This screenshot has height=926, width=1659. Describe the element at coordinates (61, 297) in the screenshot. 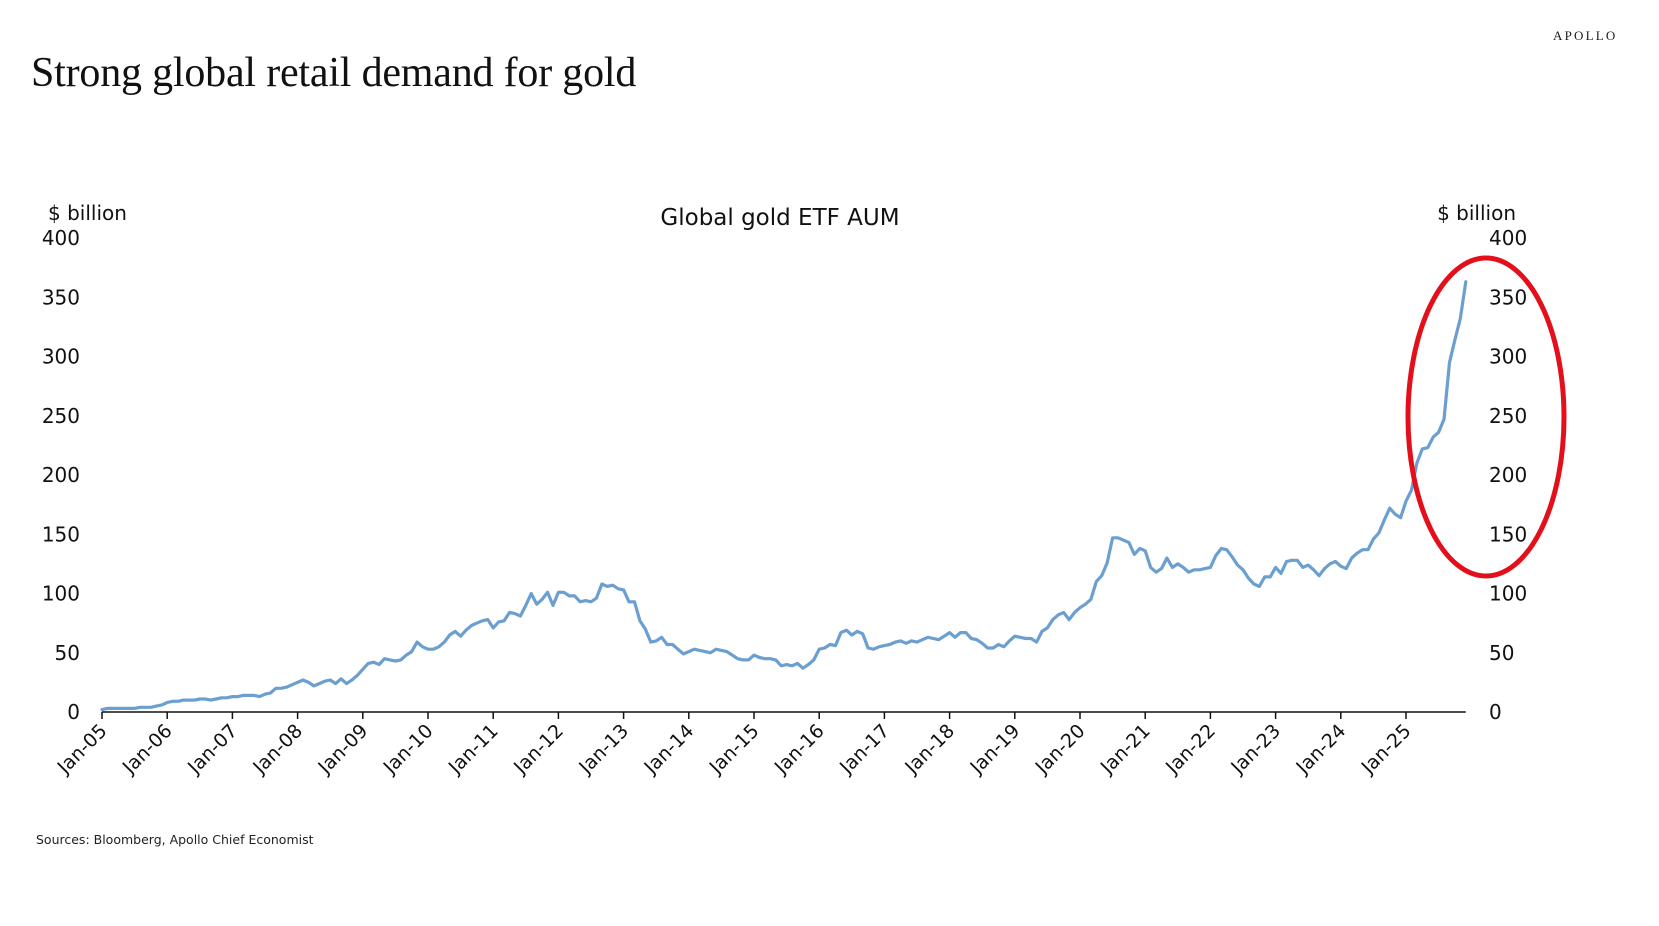

I see `y-tick-label-left-350: 350` at that location.